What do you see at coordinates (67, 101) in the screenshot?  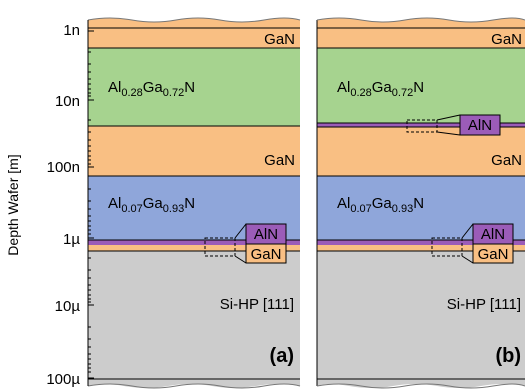 I see `tick-label-10n: 10n` at bounding box center [67, 101].